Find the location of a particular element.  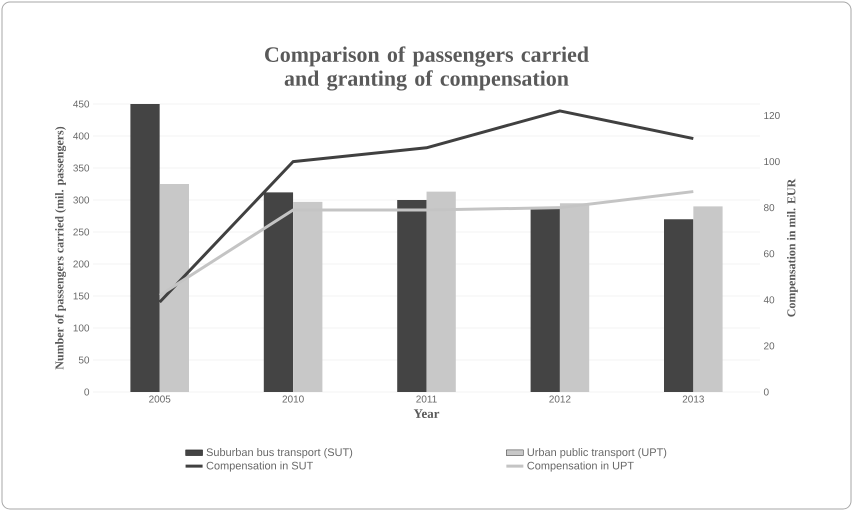

y-tick-label: 200 is located at coordinates (81, 264).